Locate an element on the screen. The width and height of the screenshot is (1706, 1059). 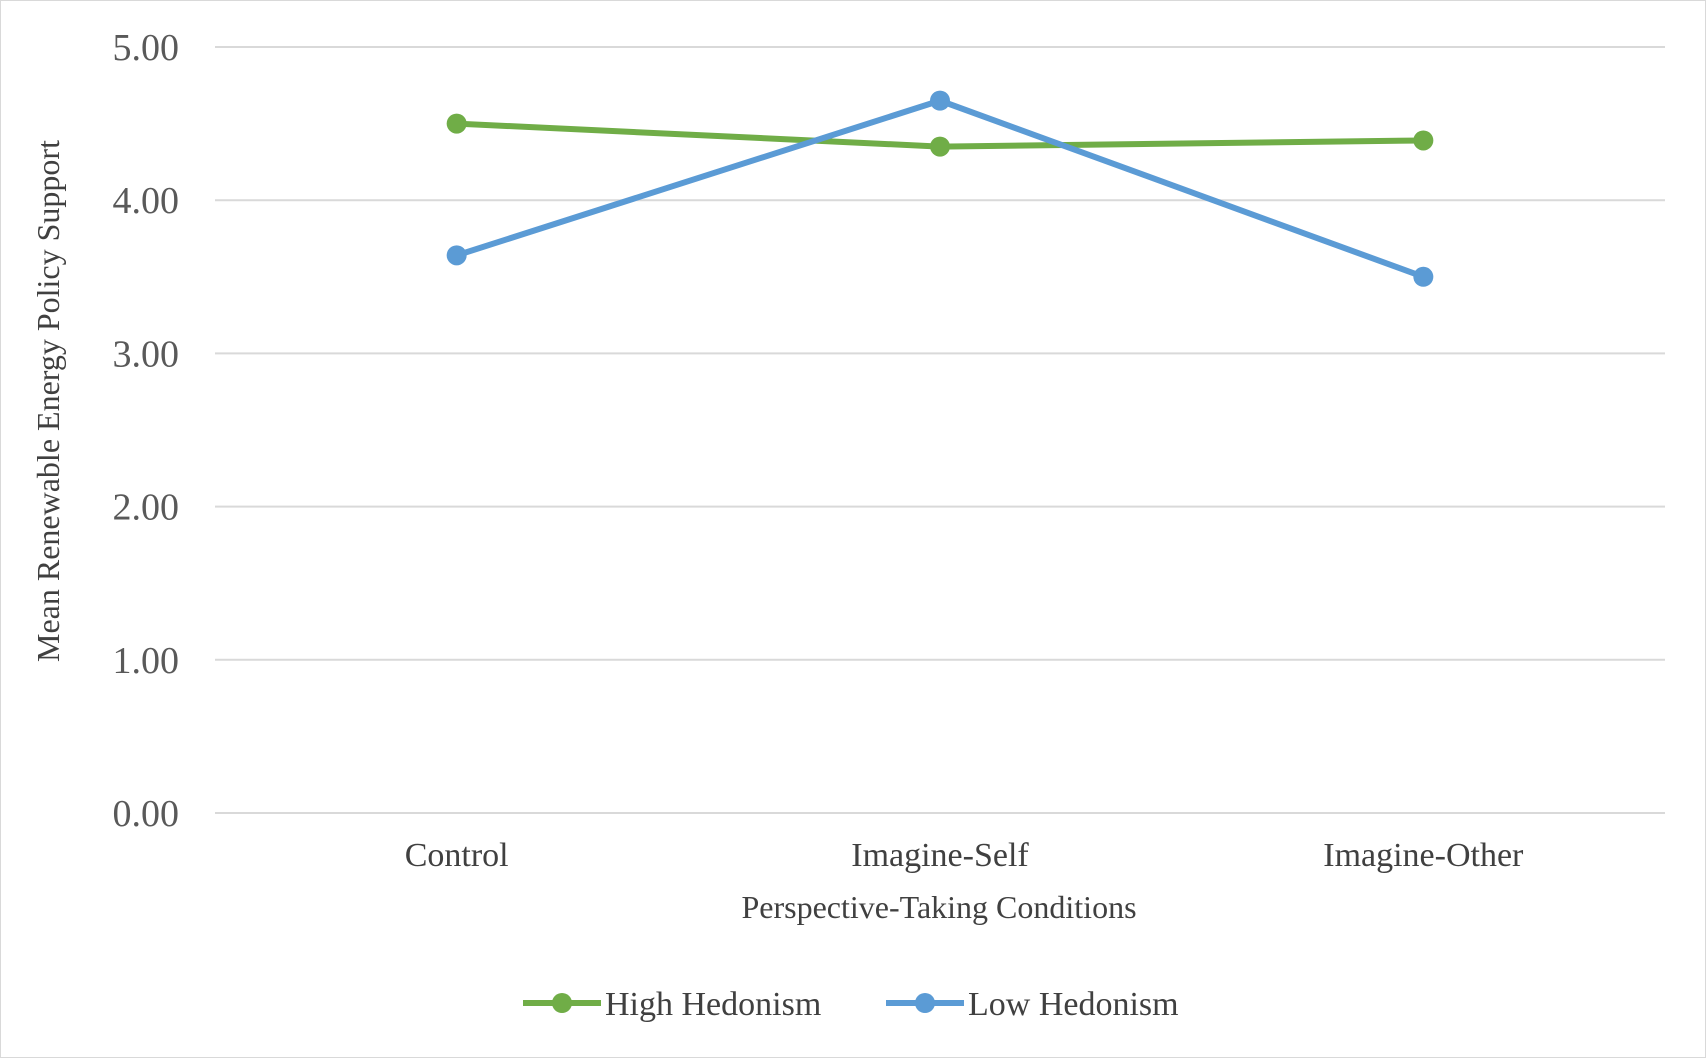
legend-item: High Hedonism is located at coordinates (672, 1004).